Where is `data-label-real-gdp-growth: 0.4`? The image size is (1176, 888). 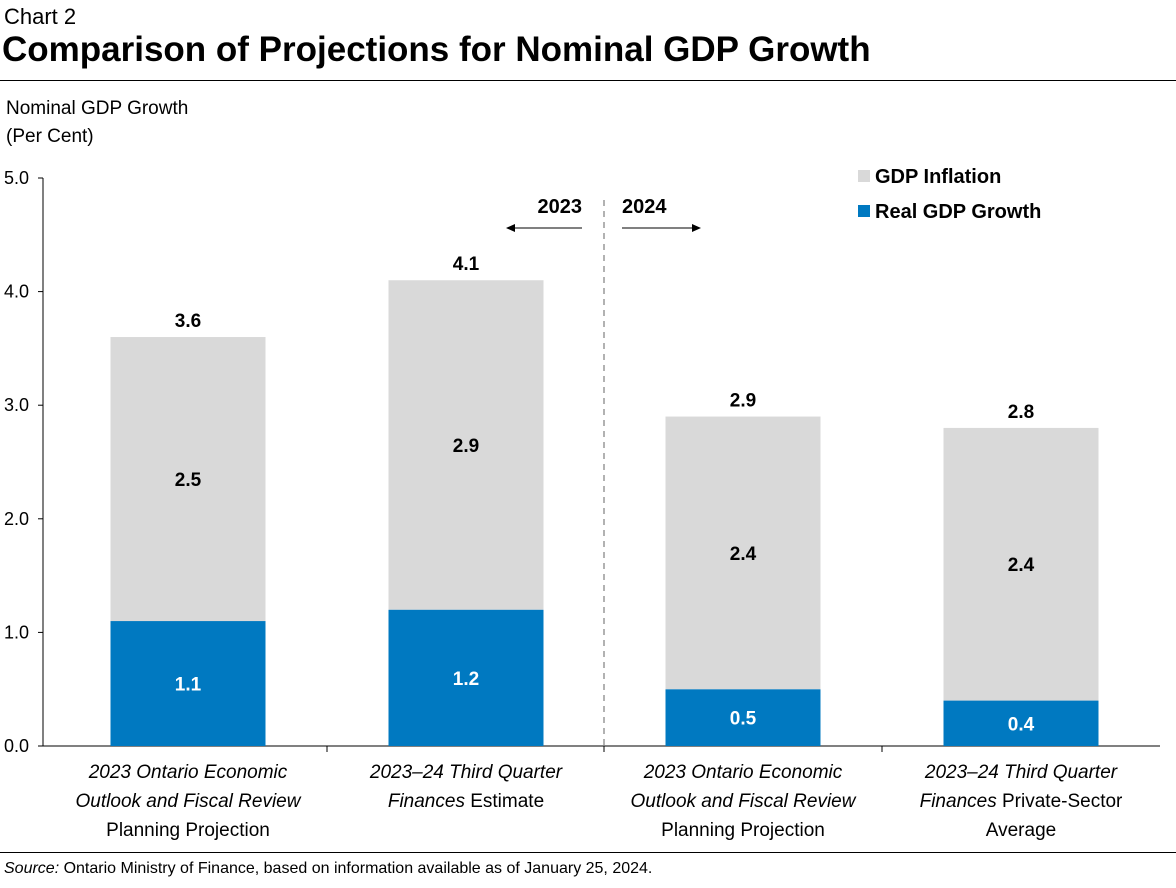
data-label-real-gdp-growth: 0.4 is located at coordinates (1021, 724).